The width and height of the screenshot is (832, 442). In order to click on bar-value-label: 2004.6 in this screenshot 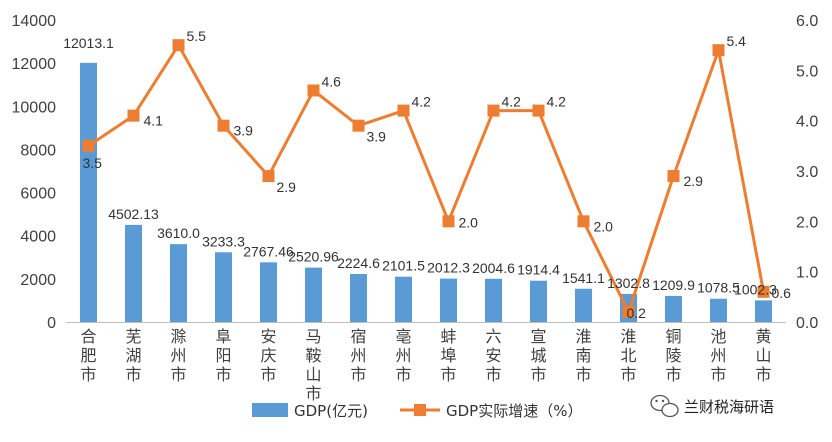, I will do `click(493, 268)`.